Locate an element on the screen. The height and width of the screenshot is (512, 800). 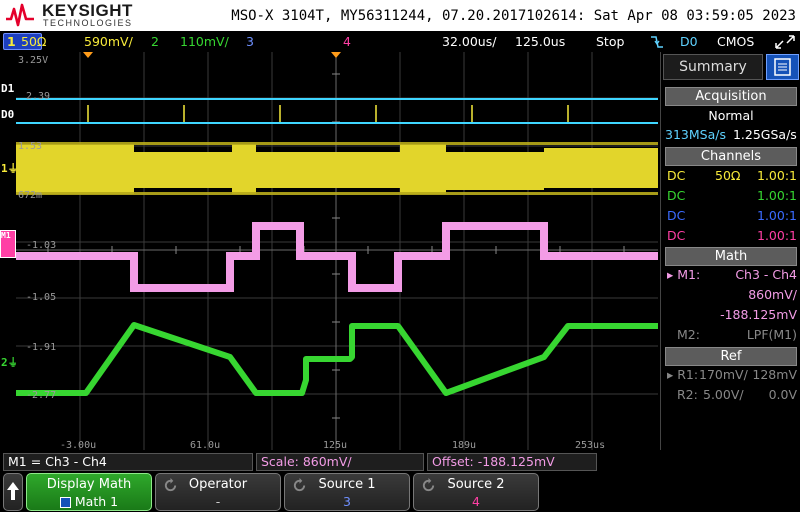
y-label-m1-low: -1.05 is located at coordinates (41, 297).